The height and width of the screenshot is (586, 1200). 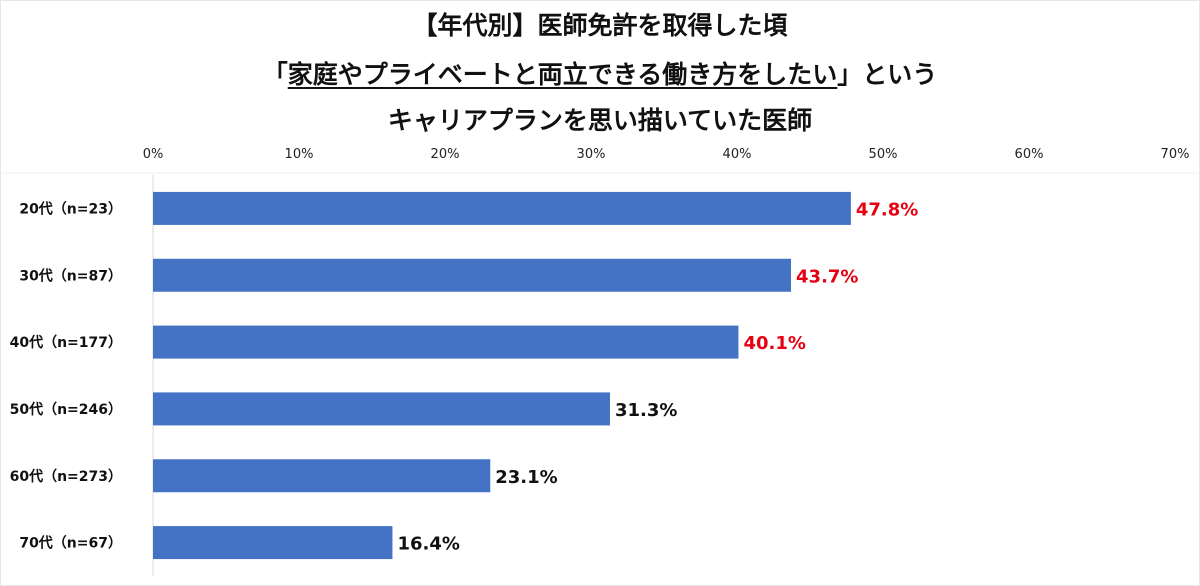 I want to click on category-label: 50代（n=246）, so click(x=66, y=409).